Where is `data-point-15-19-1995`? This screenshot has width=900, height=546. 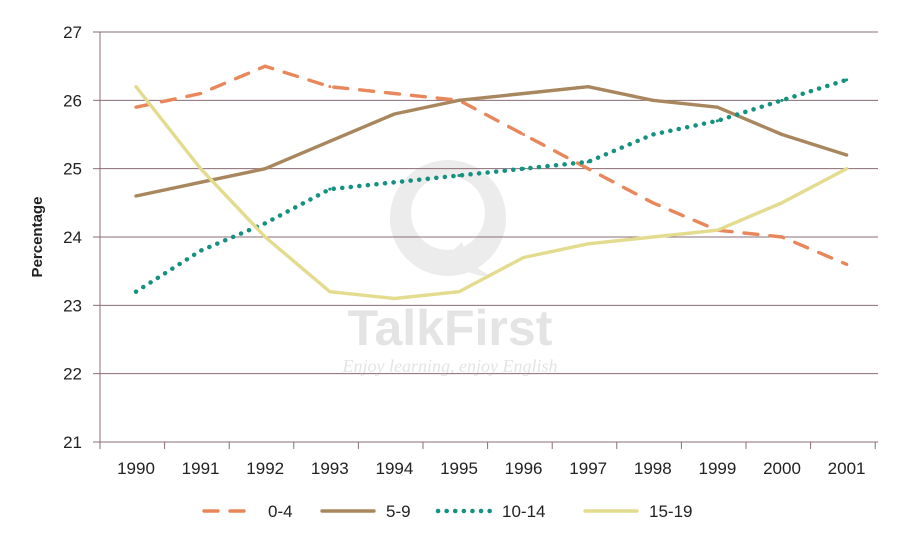
data-point-15-19-1995 is located at coordinates (459, 292).